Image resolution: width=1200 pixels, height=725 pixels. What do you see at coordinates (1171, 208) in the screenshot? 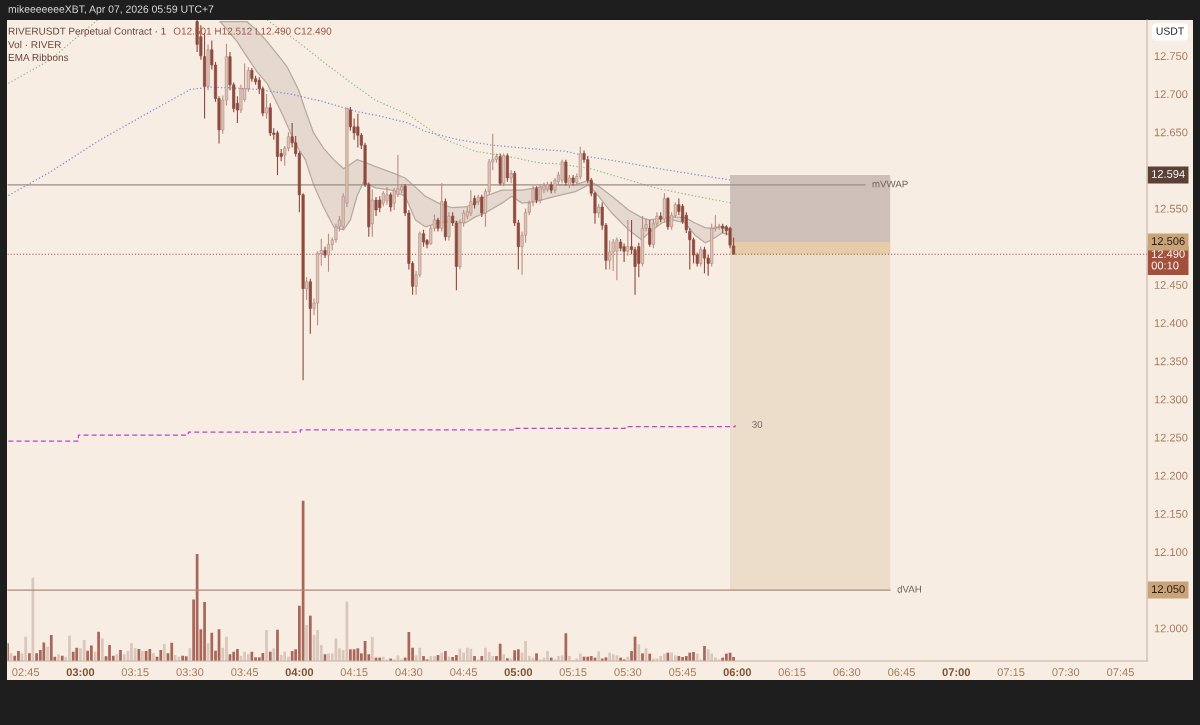
I see `y-tick-label: 12.550` at bounding box center [1171, 208].